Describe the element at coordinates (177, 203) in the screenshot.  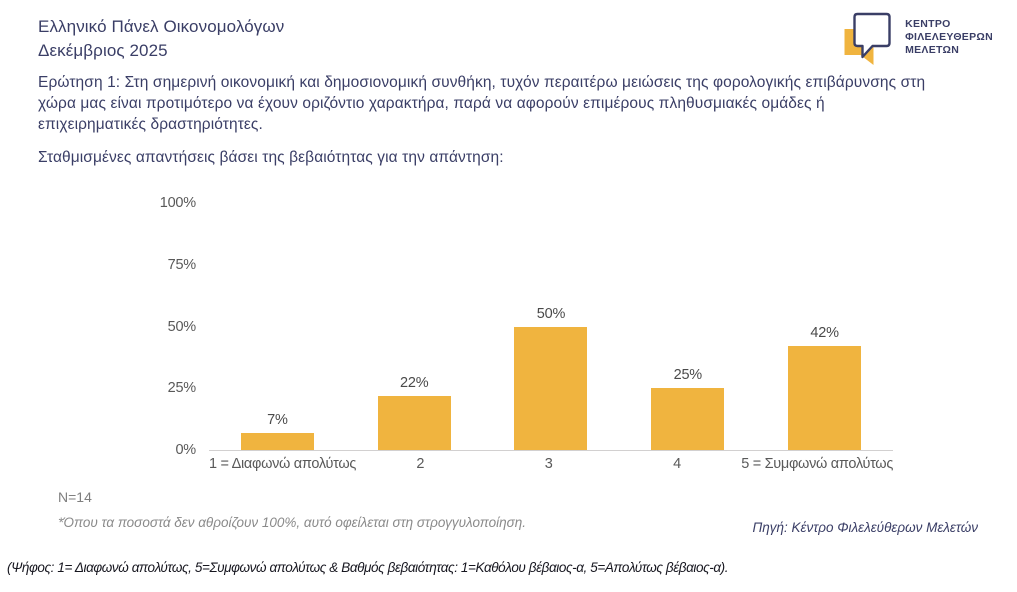
I see `y-axis-tick: 100%` at that location.